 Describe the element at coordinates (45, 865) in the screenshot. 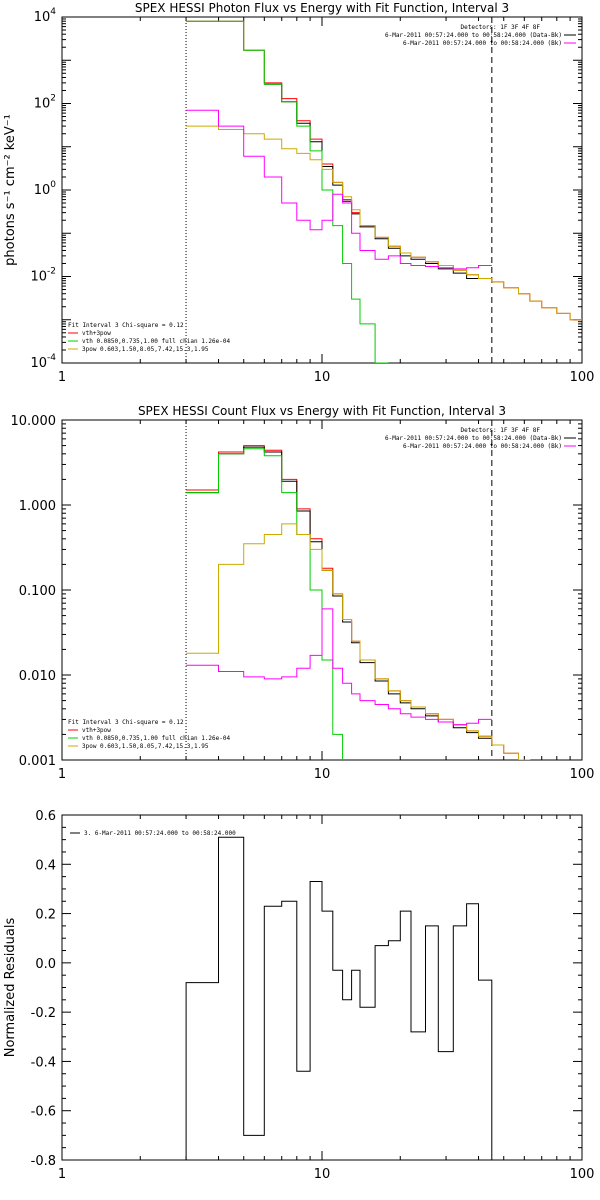

I see `y-tick-label: 0.4` at that location.